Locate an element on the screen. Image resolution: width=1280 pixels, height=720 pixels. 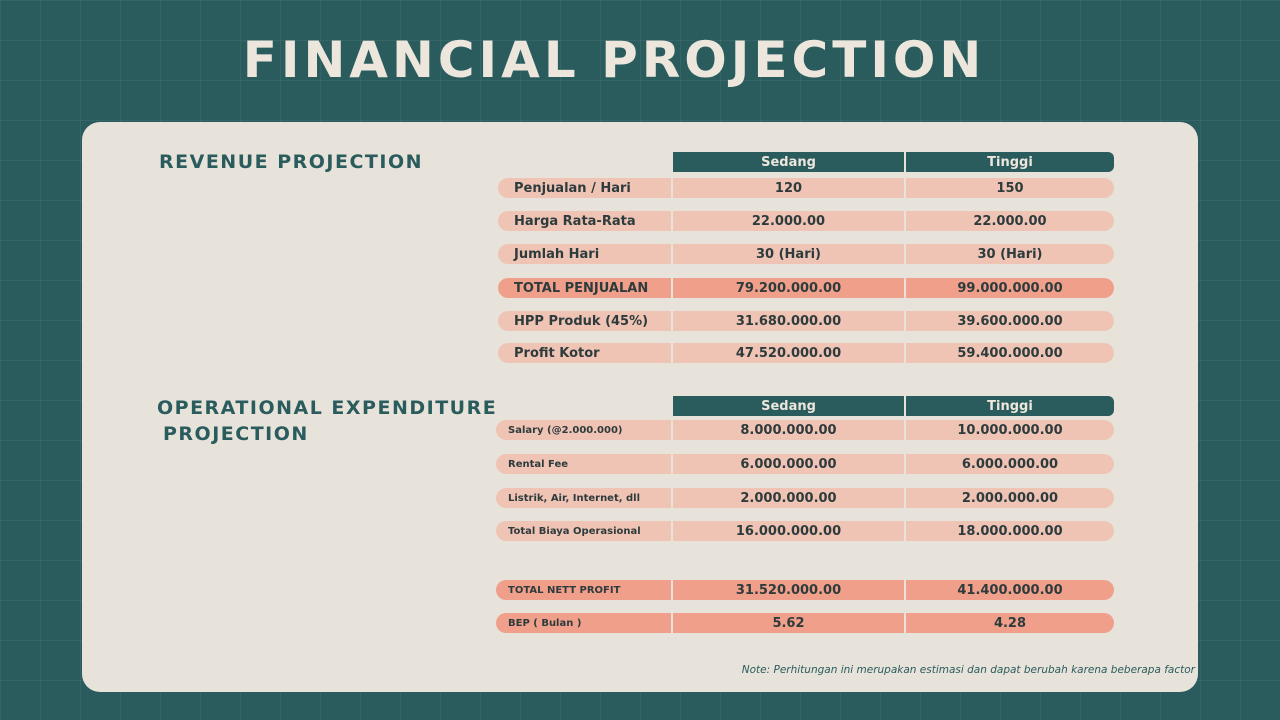
row-label: Listrik, Air, Internet, dll is located at coordinates (583, 498).